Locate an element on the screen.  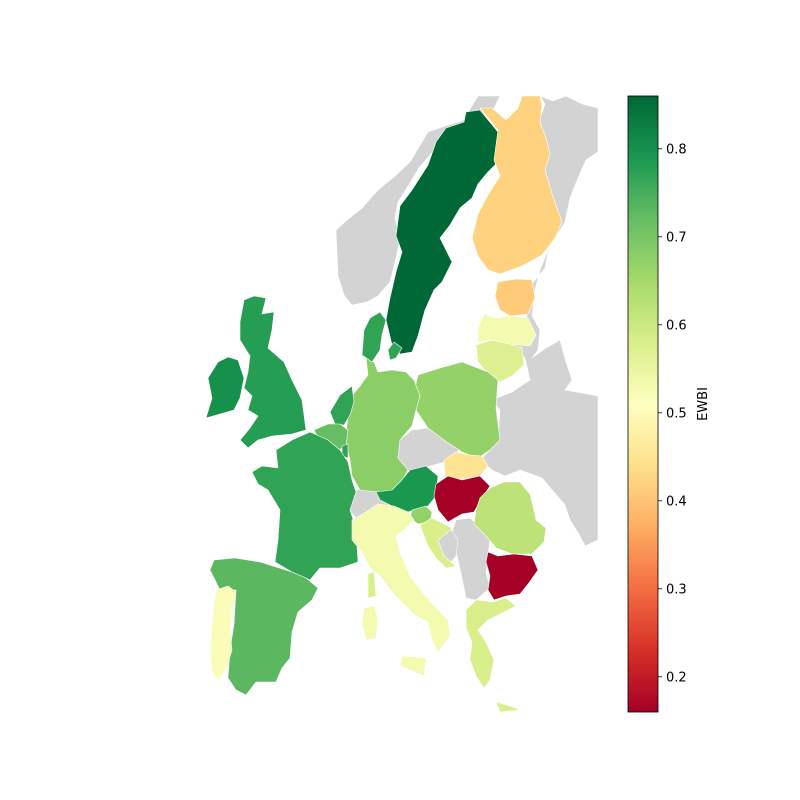
country-RU is located at coordinates (539, 321).